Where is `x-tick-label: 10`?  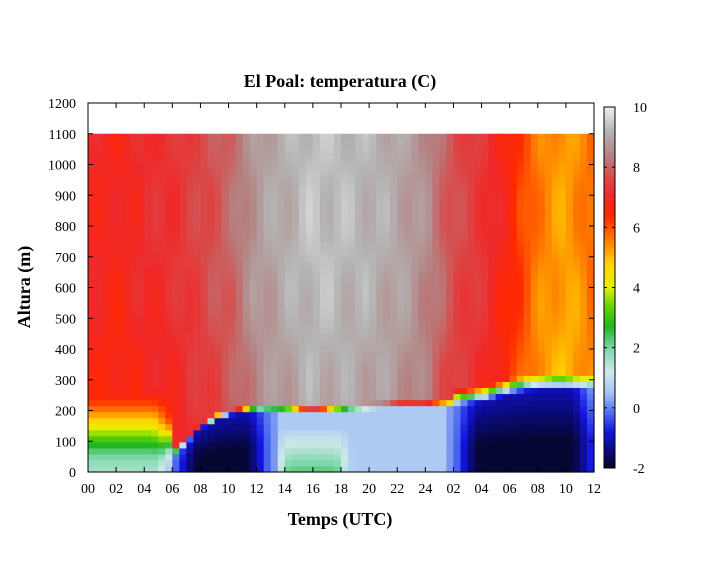
x-tick-label: 10 is located at coordinates (566, 489).